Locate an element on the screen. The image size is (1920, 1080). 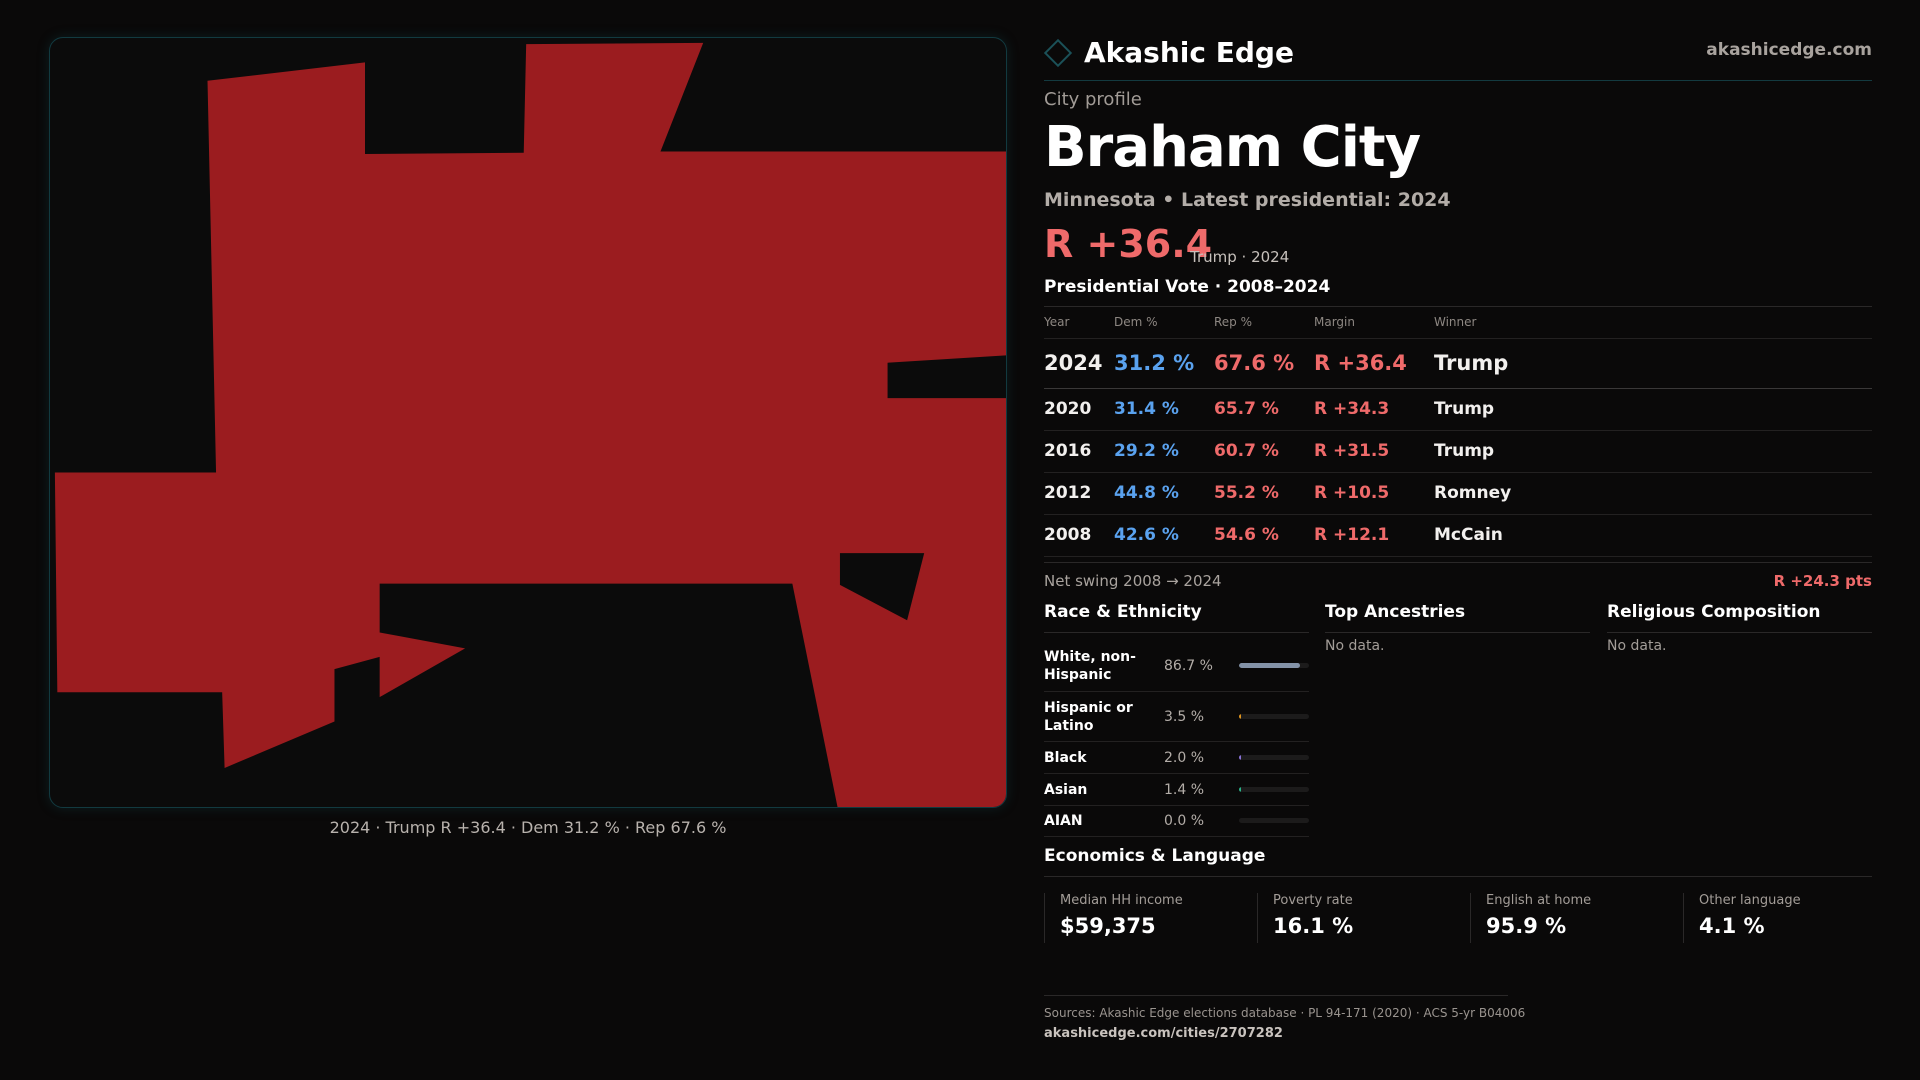
table-row: 2024 31.2 % 67.6 % R +36.4 Trump is located at coordinates (1458, 363).